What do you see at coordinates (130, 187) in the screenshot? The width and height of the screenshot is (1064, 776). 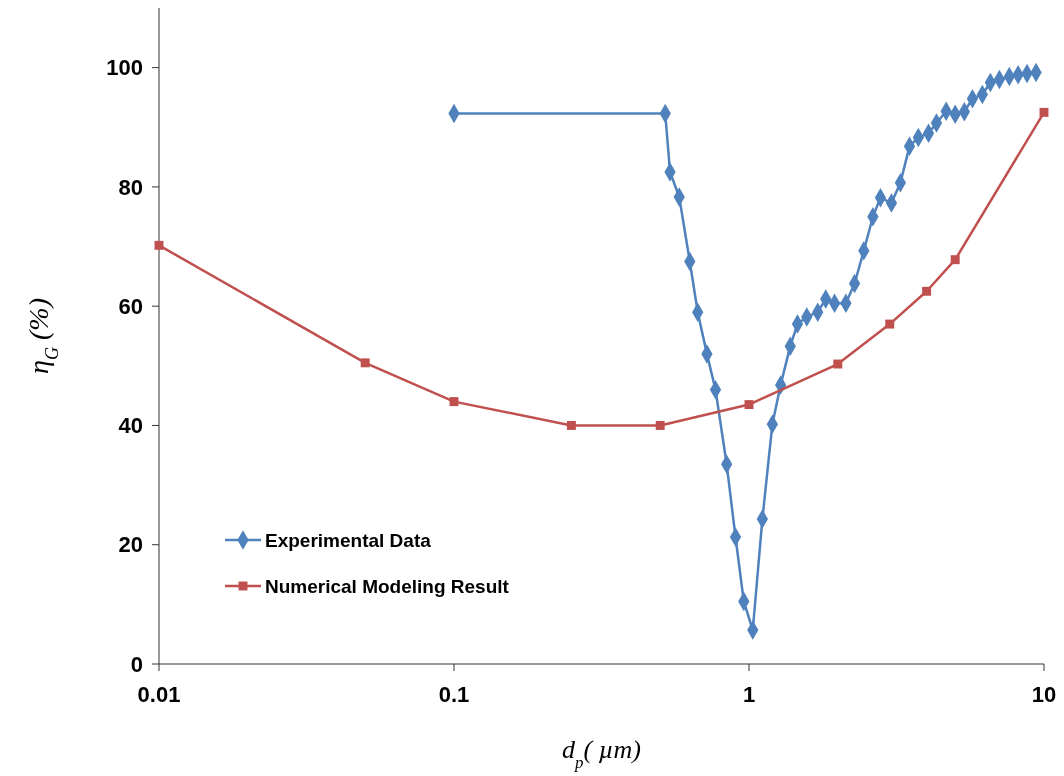 I see `y-tick-label: 80` at bounding box center [130, 187].